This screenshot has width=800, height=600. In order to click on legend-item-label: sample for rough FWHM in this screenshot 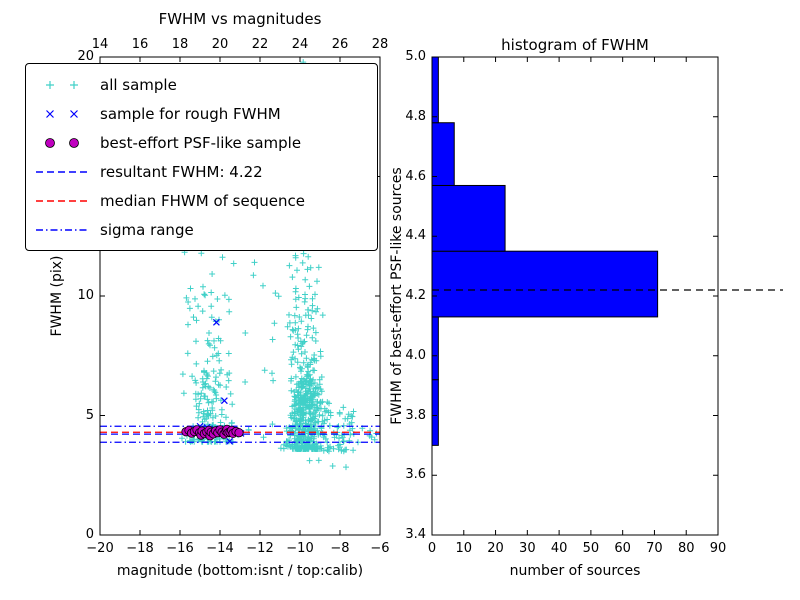, I will do `click(190, 113)`.